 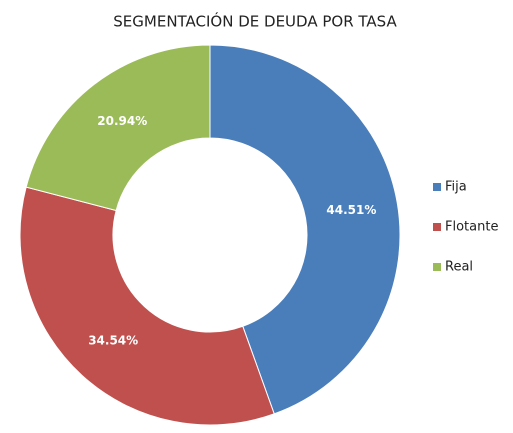 What do you see at coordinates (255, 21) in the screenshot?
I see `chart-title: SEGMENTACIÓN DE DEUDA POR TASA` at bounding box center [255, 21].